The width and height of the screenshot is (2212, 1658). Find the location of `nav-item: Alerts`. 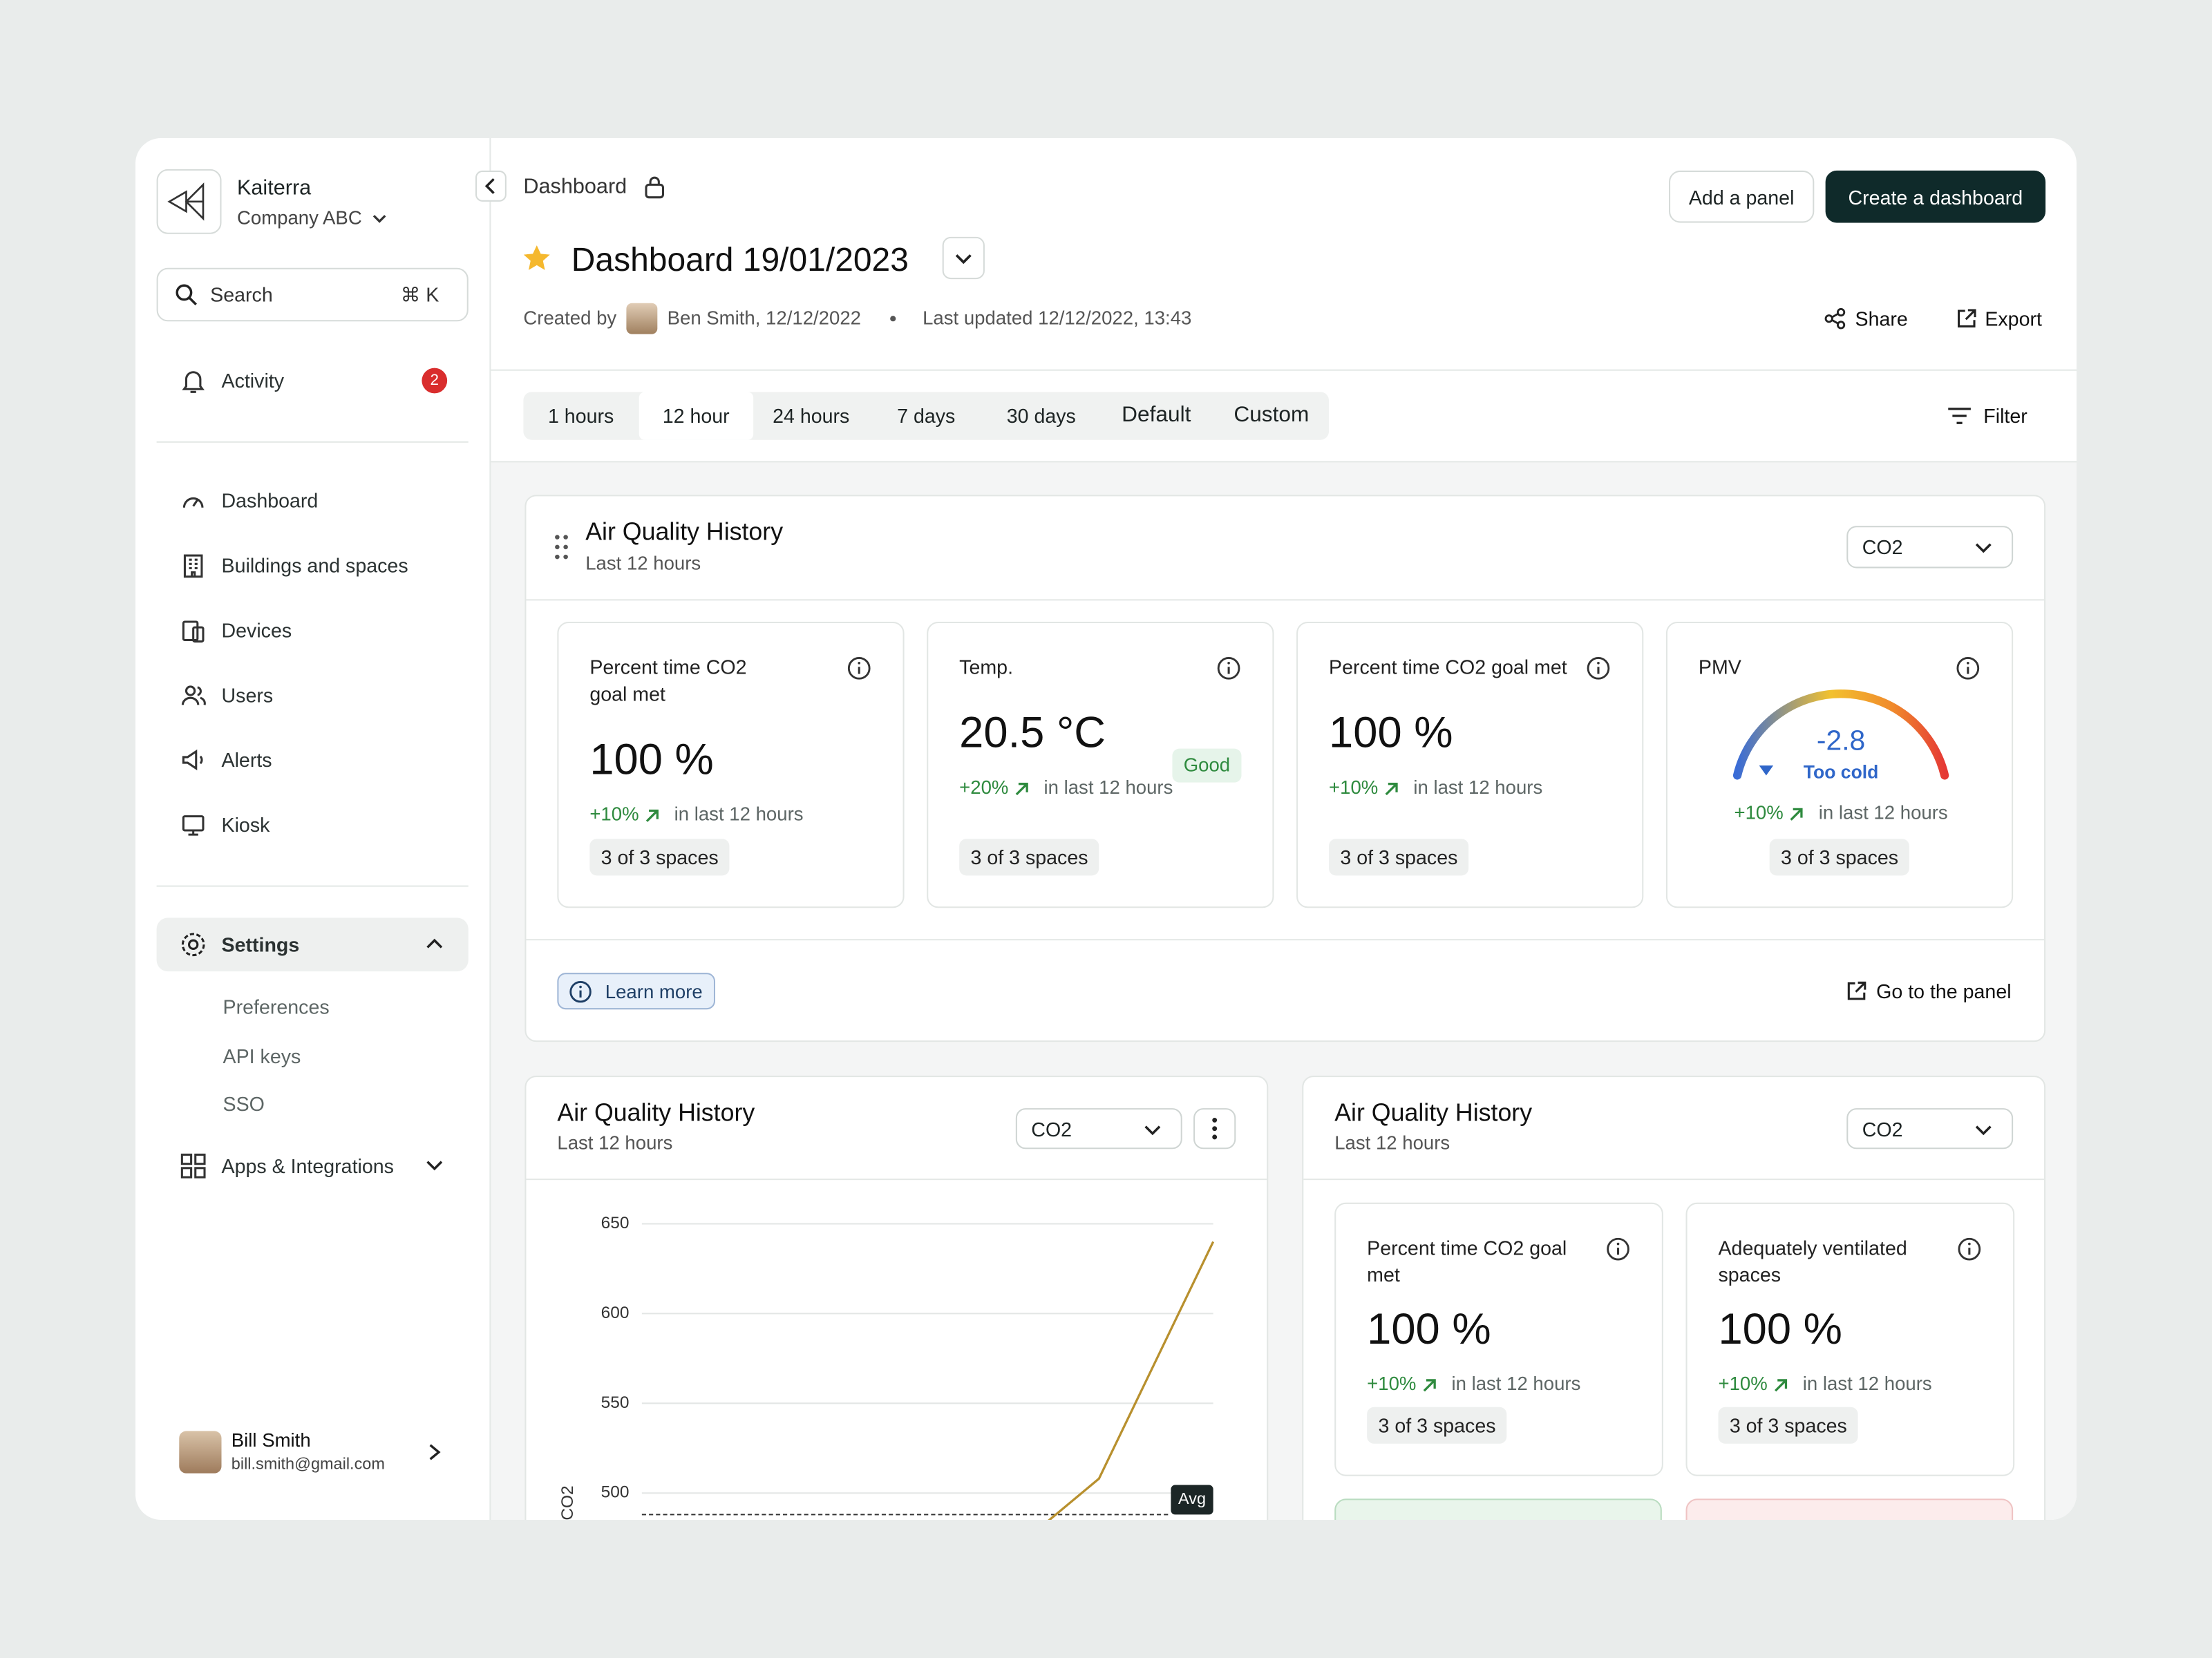

nav-item: Alerts is located at coordinates (246, 760).